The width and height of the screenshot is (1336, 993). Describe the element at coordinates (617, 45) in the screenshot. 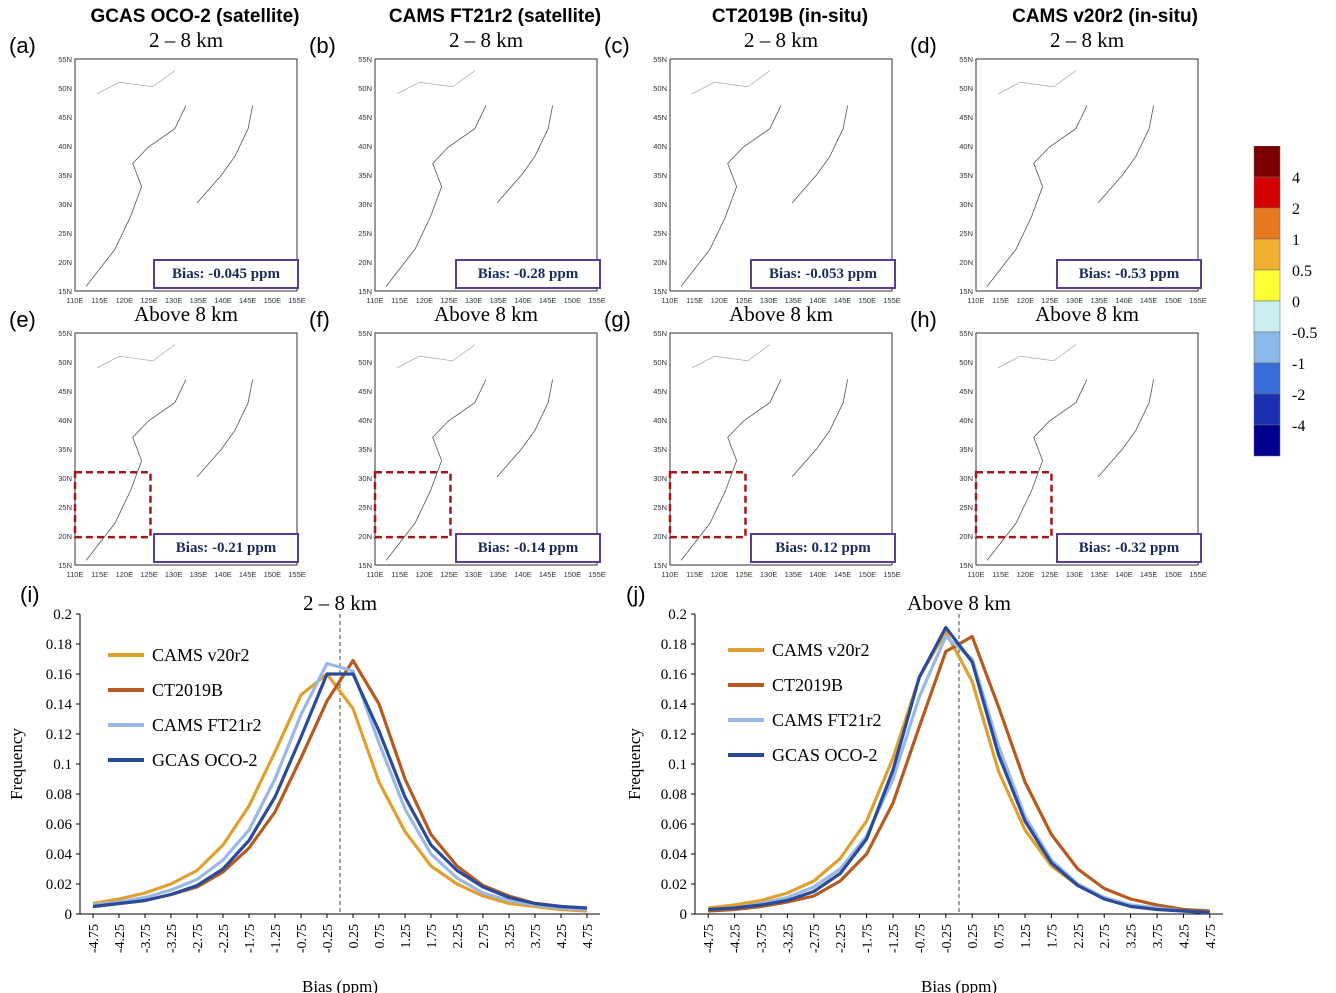

I see `map-panel-label: (c)` at that location.